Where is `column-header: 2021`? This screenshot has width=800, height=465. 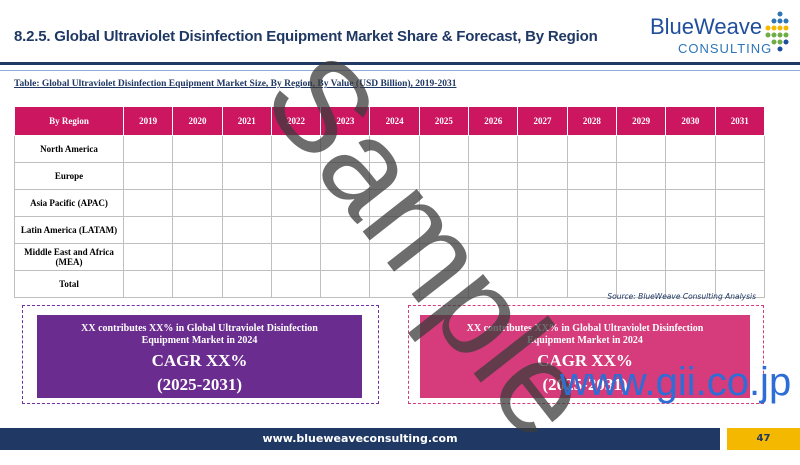
column-header: 2021 is located at coordinates (246, 121).